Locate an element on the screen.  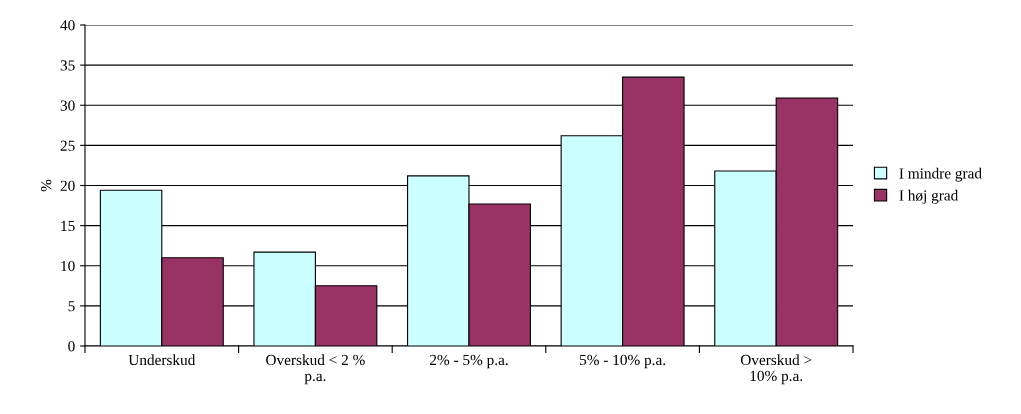
y-axis-title: % is located at coordinates (46, 185).